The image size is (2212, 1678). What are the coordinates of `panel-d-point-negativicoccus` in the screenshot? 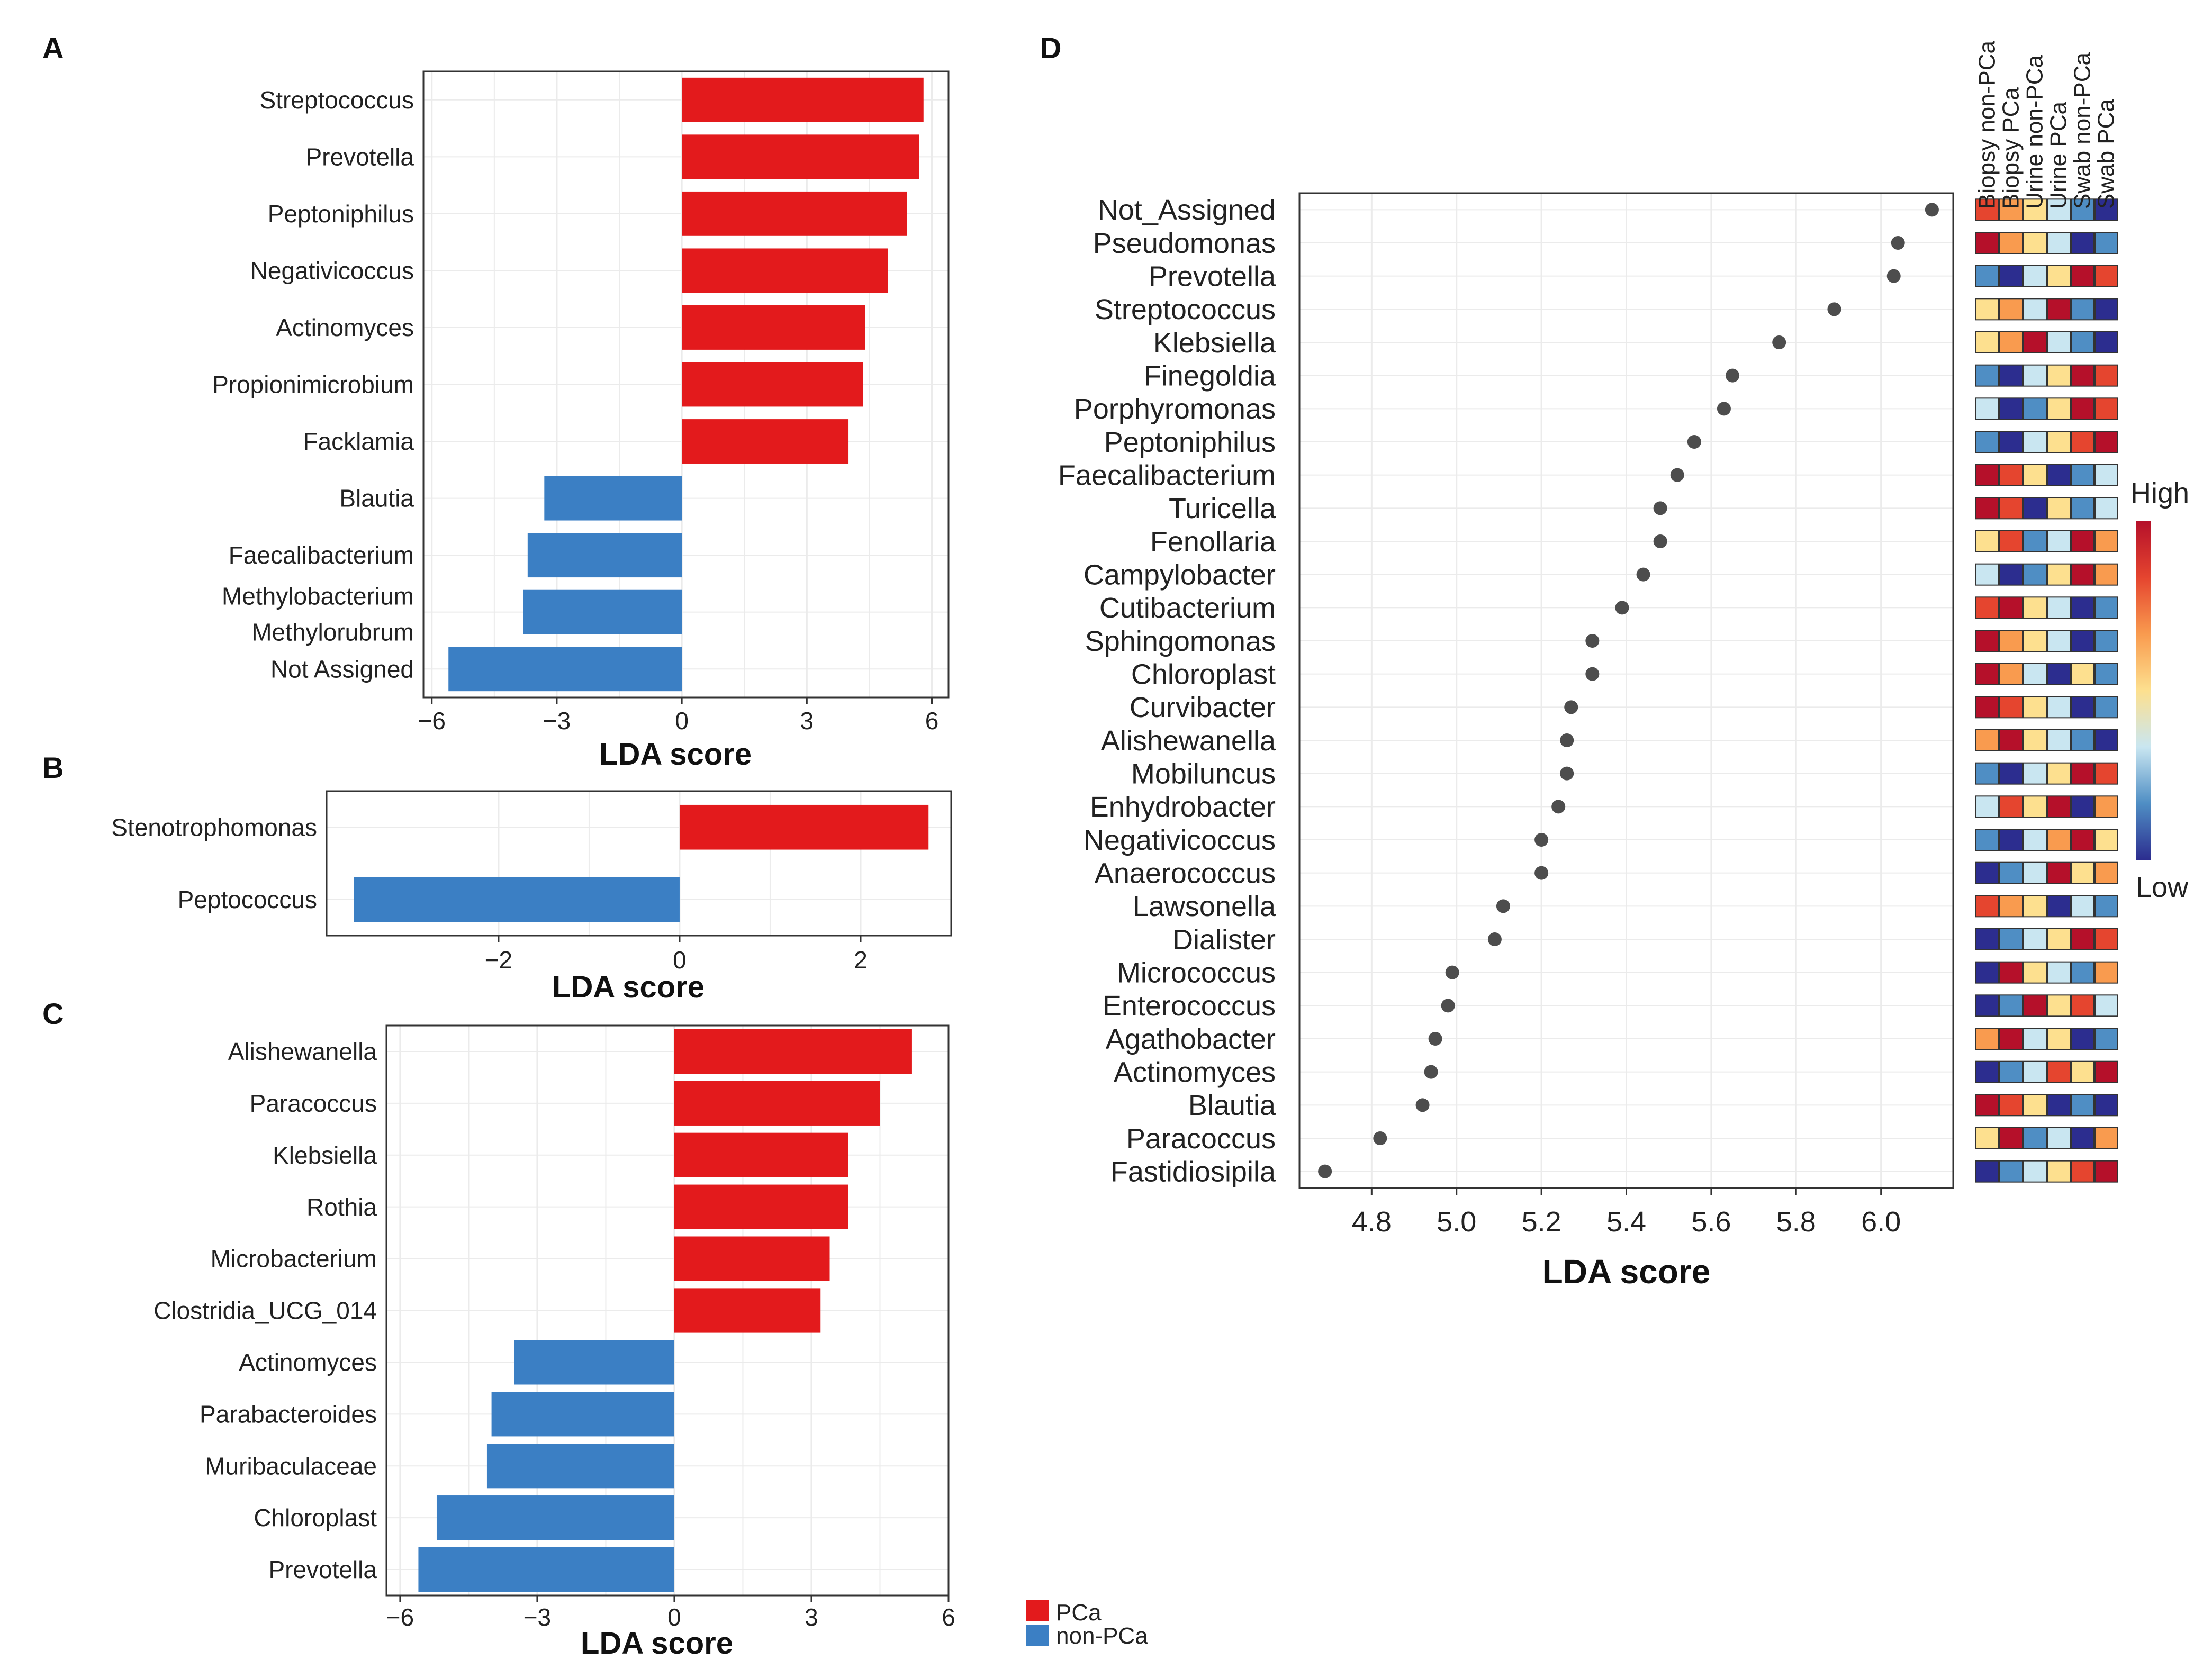 It's located at (1541, 840).